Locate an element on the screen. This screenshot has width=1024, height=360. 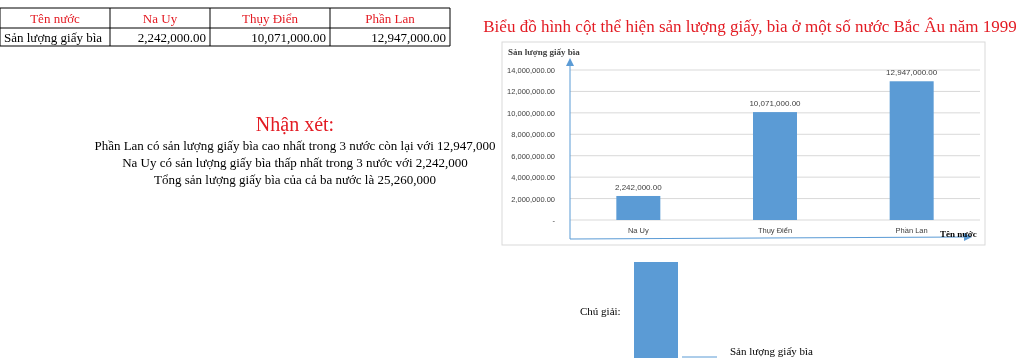
x-axis-title: Tên nước is located at coordinates (958, 234).